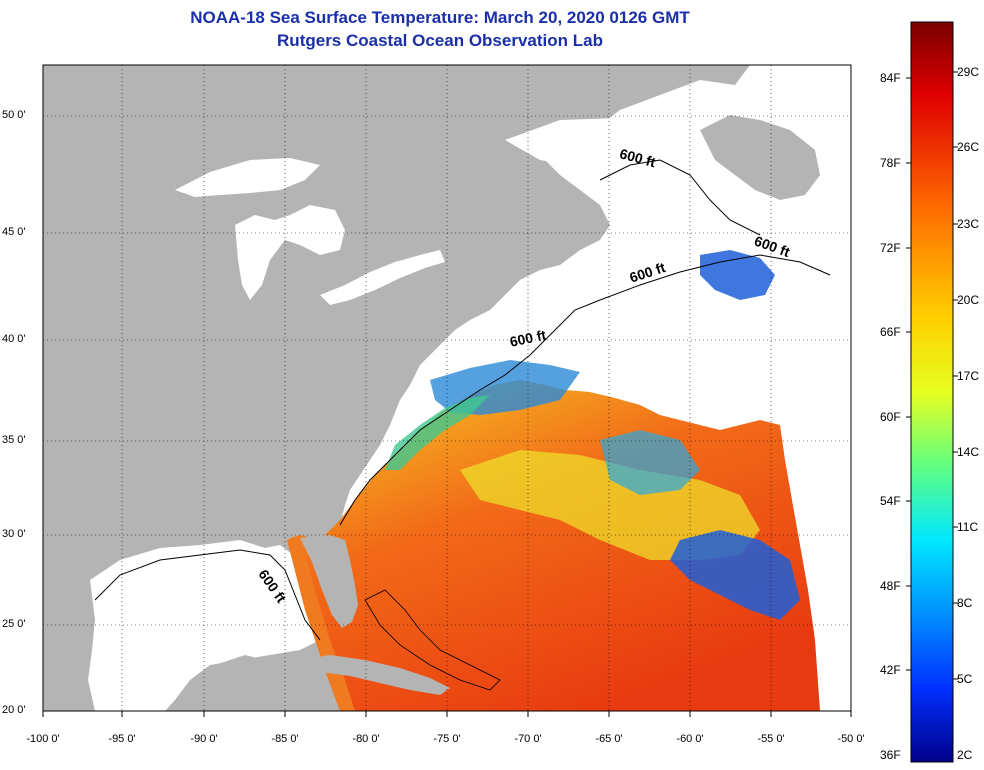  Describe the element at coordinates (890, 248) in the screenshot. I see `colorbar-label-f: 72F` at that location.